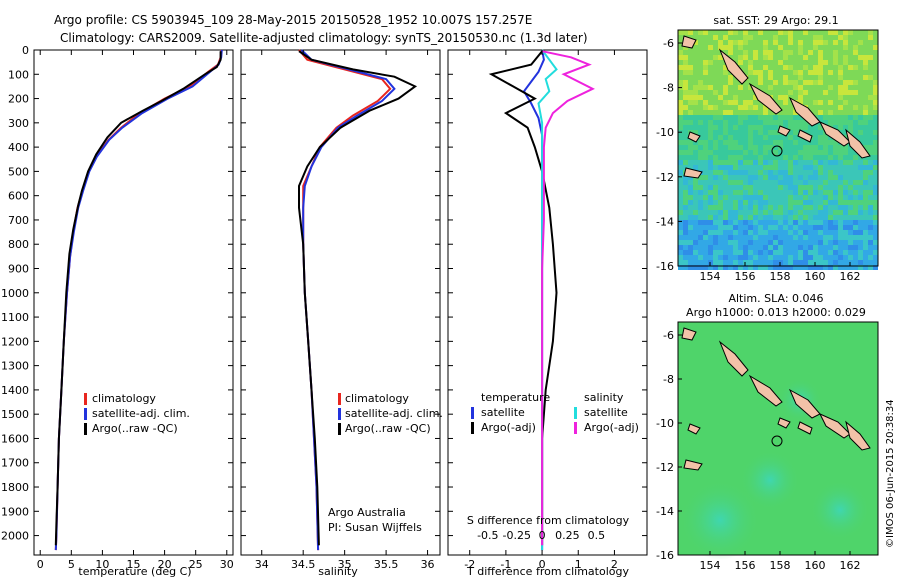 The width and height of the screenshot is (900, 580). I want to click on temp-xtick-label: 15, so click(134, 564).